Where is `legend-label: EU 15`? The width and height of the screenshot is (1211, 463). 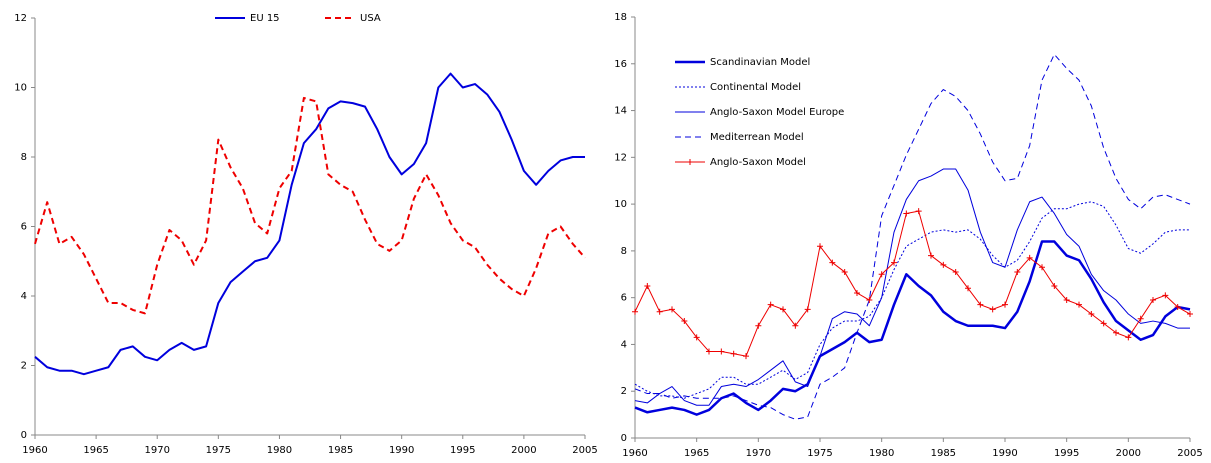 legend-label: EU 15 is located at coordinates (265, 18).